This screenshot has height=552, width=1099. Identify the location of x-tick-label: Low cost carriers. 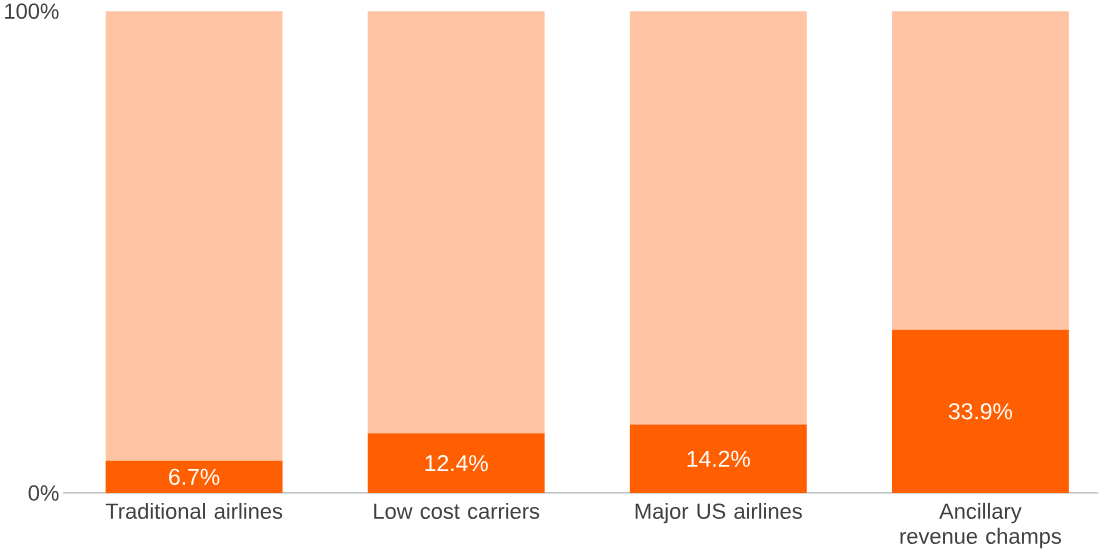
(457, 511).